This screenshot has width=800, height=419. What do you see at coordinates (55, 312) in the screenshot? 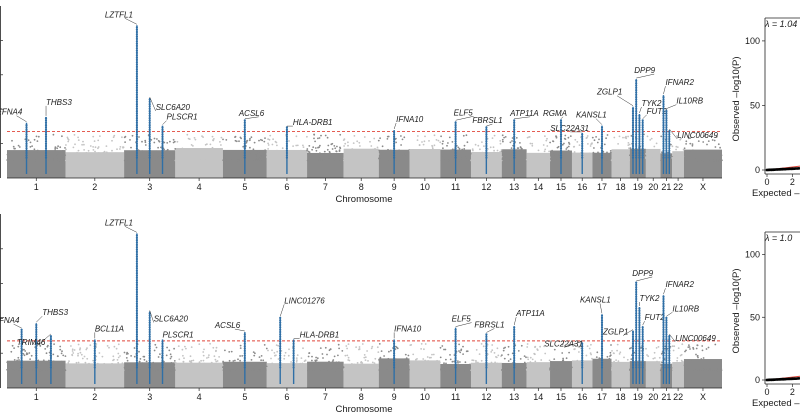
I see `peak-label: THBS3` at bounding box center [55, 312].